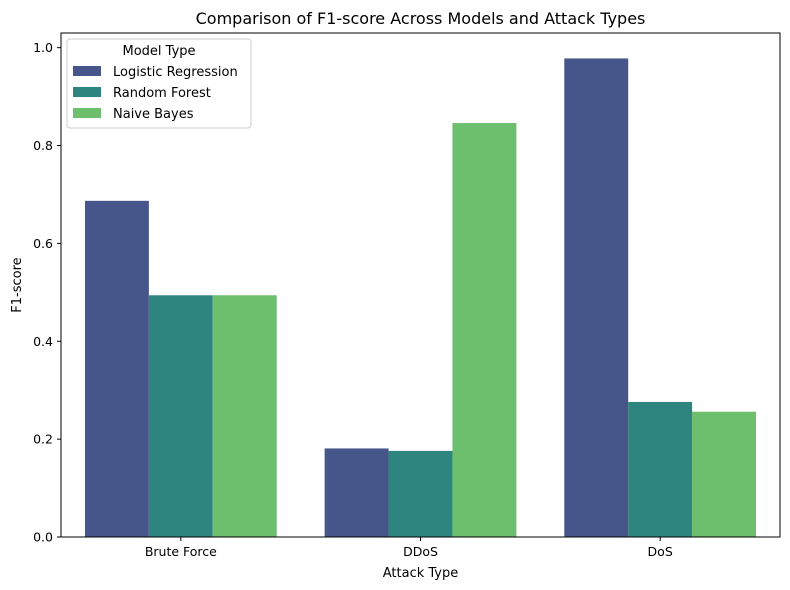 The height and width of the screenshot is (590, 790). I want to click on x-axis: Brute Force DDoS DoS, so click(409, 548).